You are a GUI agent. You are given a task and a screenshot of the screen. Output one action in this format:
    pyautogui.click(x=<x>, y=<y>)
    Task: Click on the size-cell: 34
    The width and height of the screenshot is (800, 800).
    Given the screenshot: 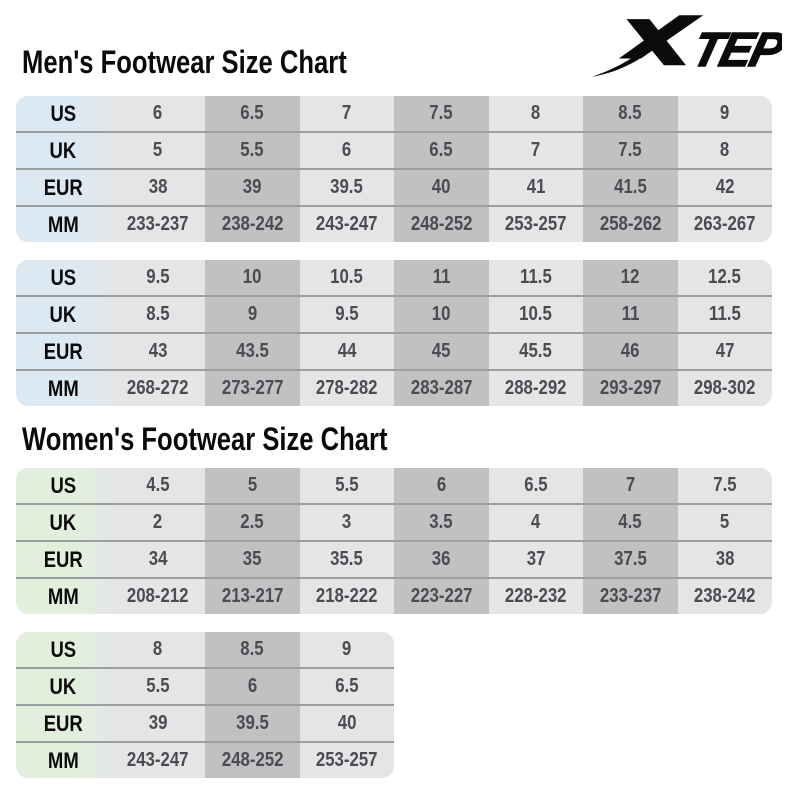 What is the action you would take?
    pyautogui.click(x=157, y=559)
    